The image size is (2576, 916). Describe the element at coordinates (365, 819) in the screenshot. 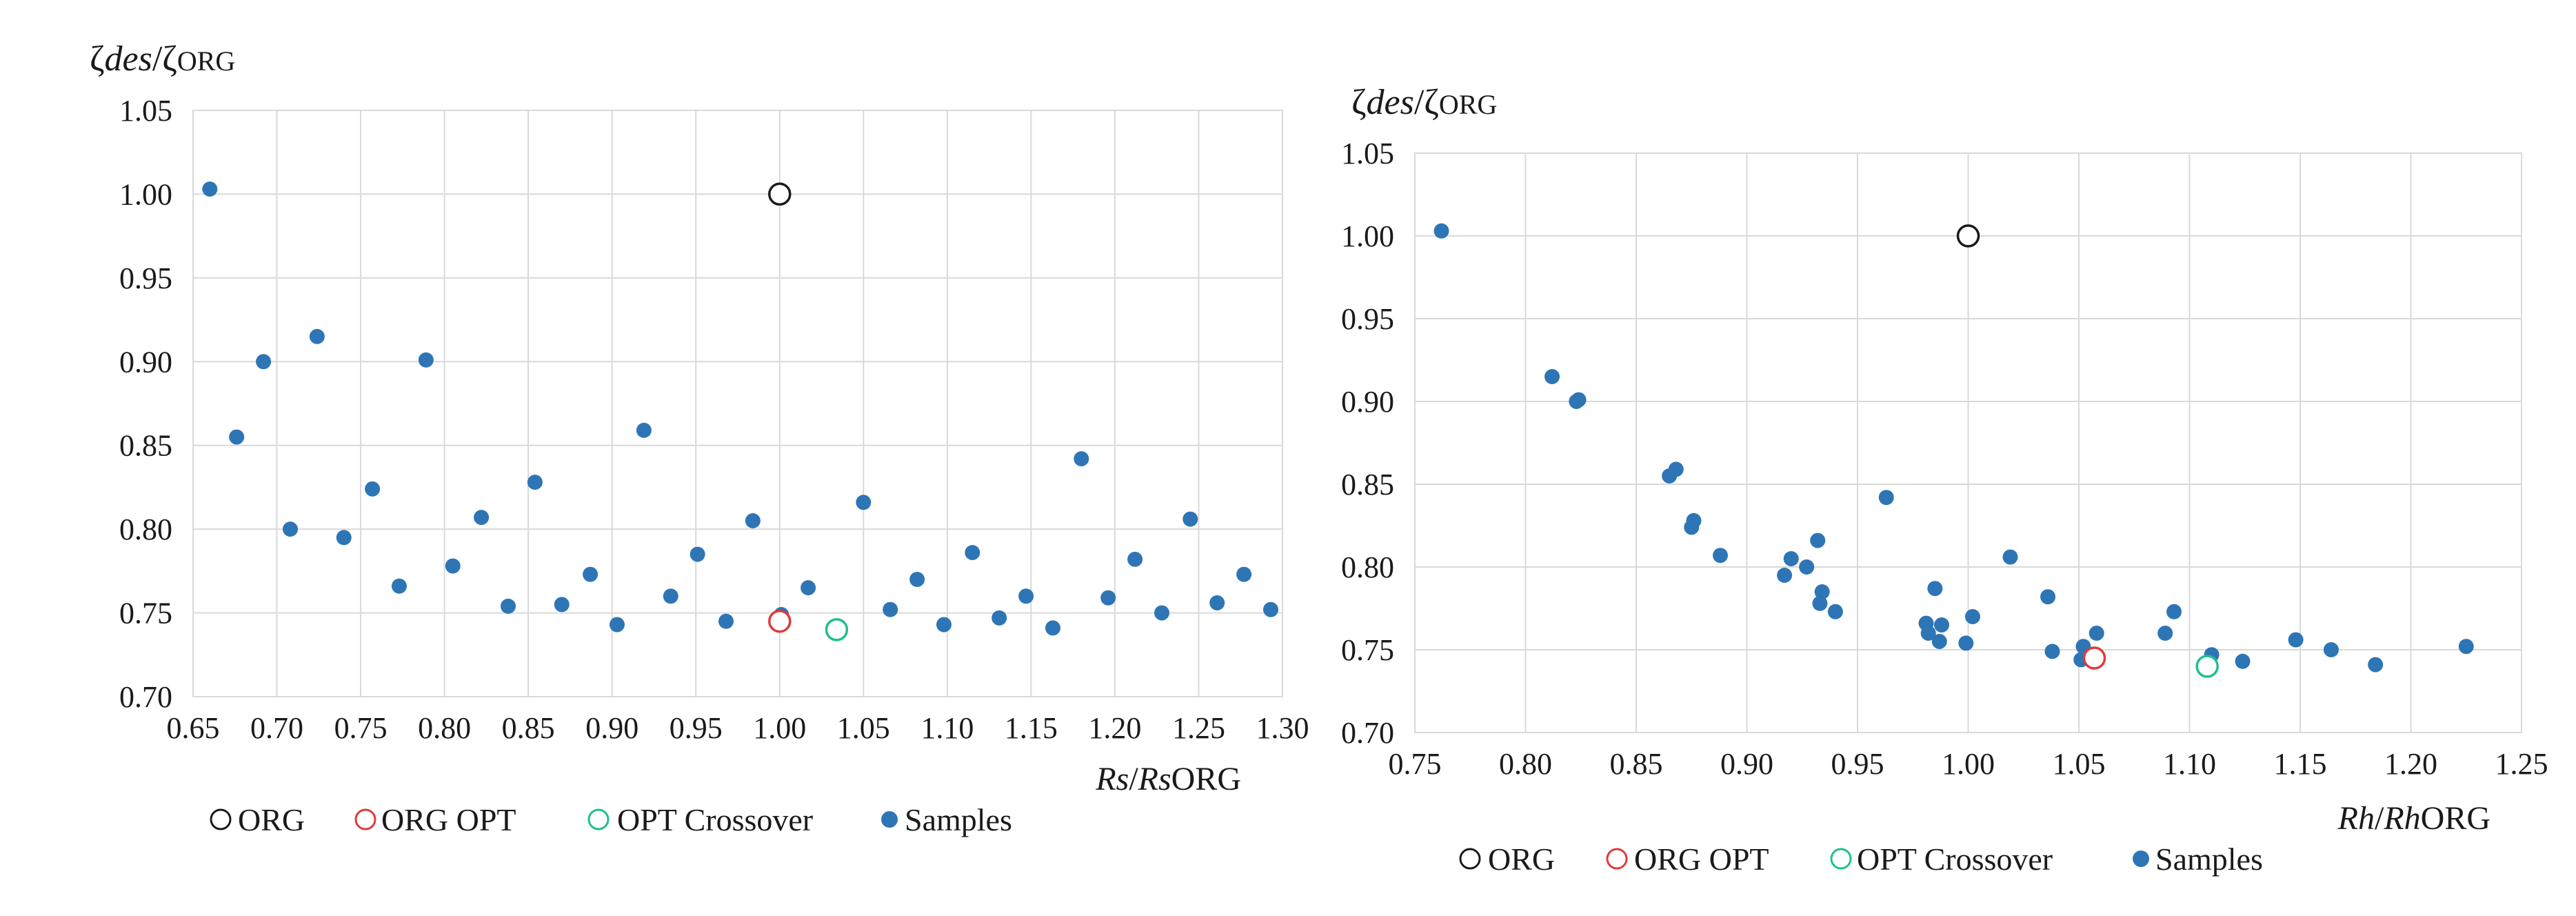

I see `legend-marker-org-opt` at that location.